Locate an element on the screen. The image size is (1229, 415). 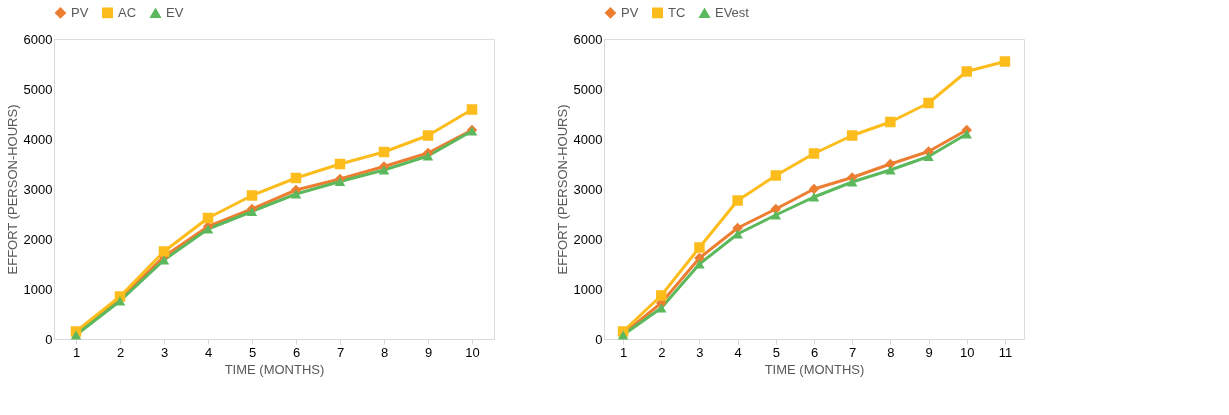
legend-label: EV is located at coordinates (175, 13).